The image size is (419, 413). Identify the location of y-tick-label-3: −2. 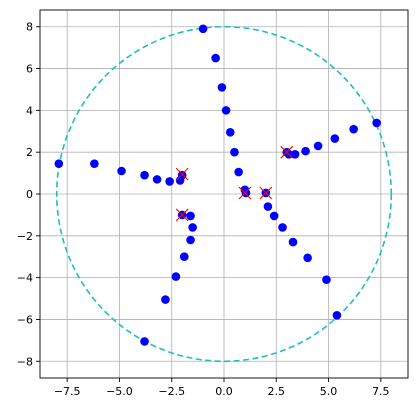
(25, 236).